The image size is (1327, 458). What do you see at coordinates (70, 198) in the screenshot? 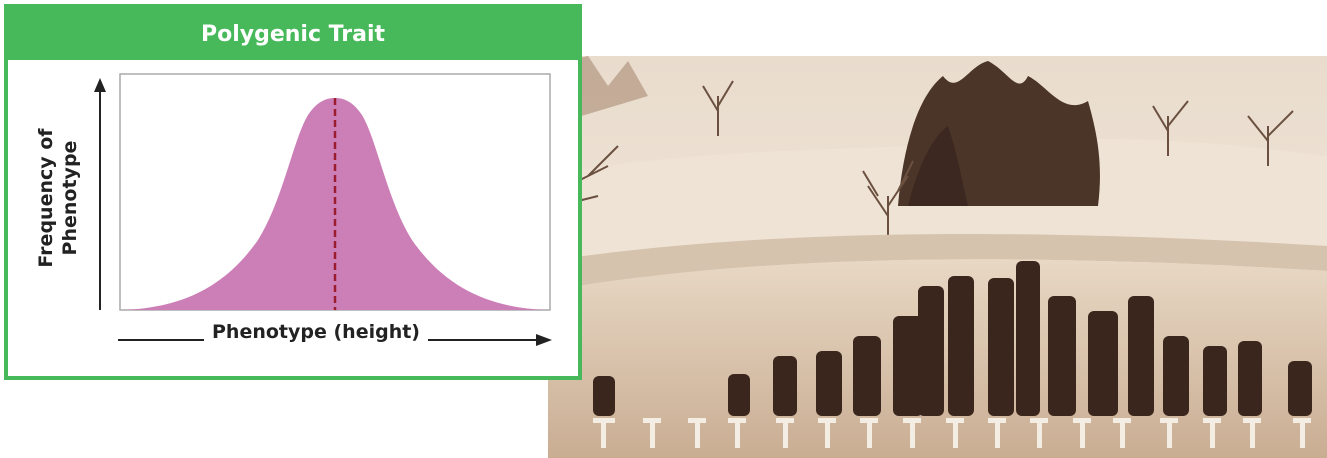
I see `y-label-line2: Phenotype` at bounding box center [70, 198].